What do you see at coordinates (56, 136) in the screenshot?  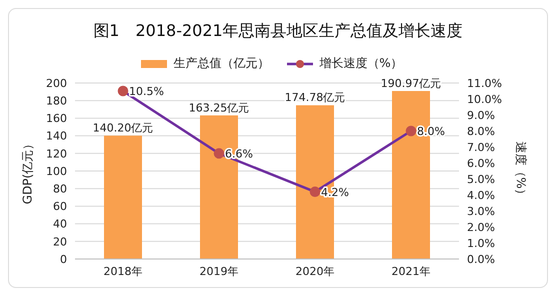 I see `y-tick-label: 140` at bounding box center [56, 136].